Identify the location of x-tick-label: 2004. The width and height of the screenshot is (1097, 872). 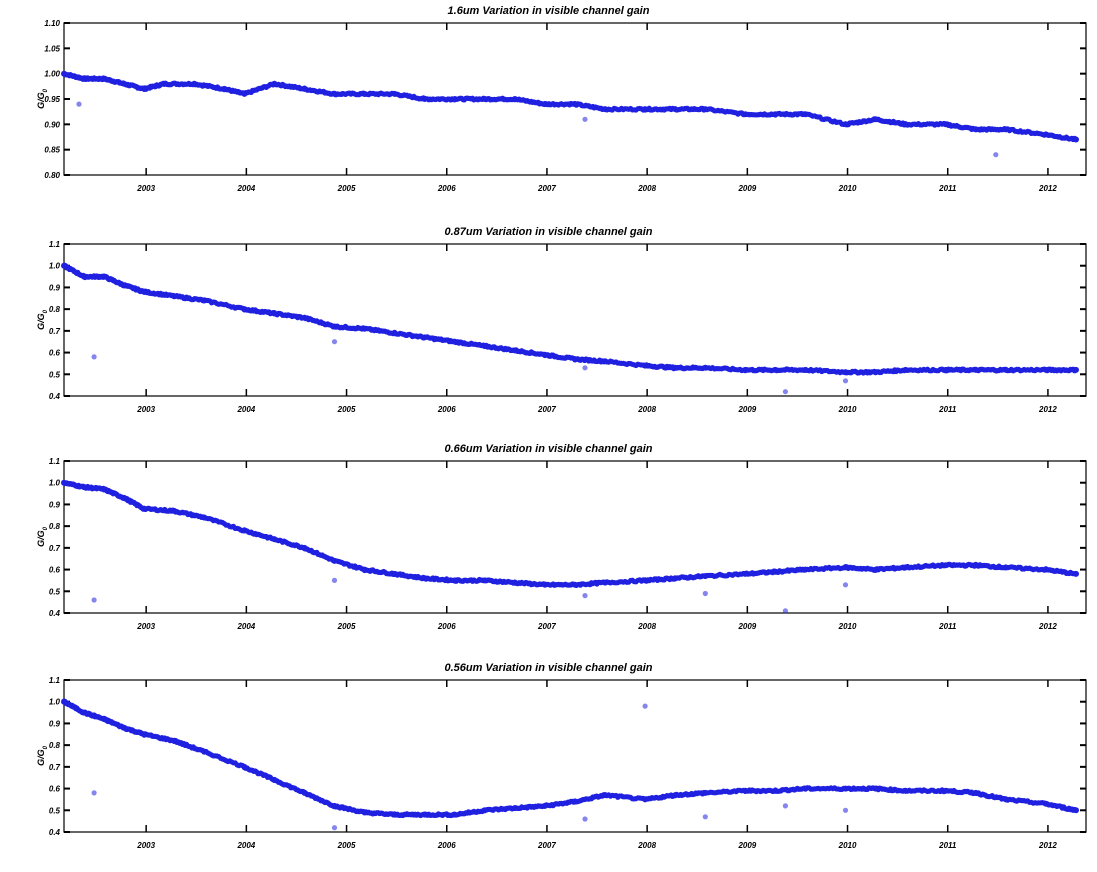
(245, 626).